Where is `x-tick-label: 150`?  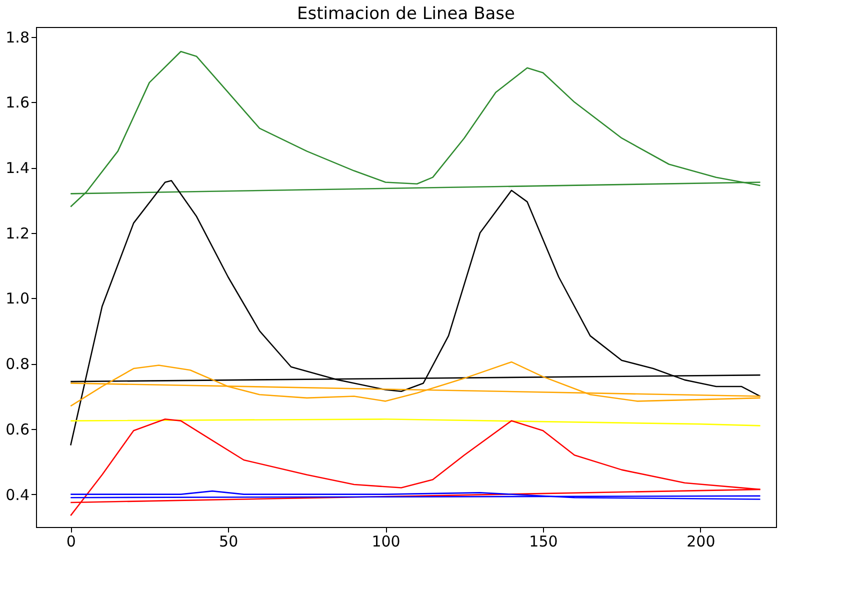
x-tick-label: 150 is located at coordinates (543, 541).